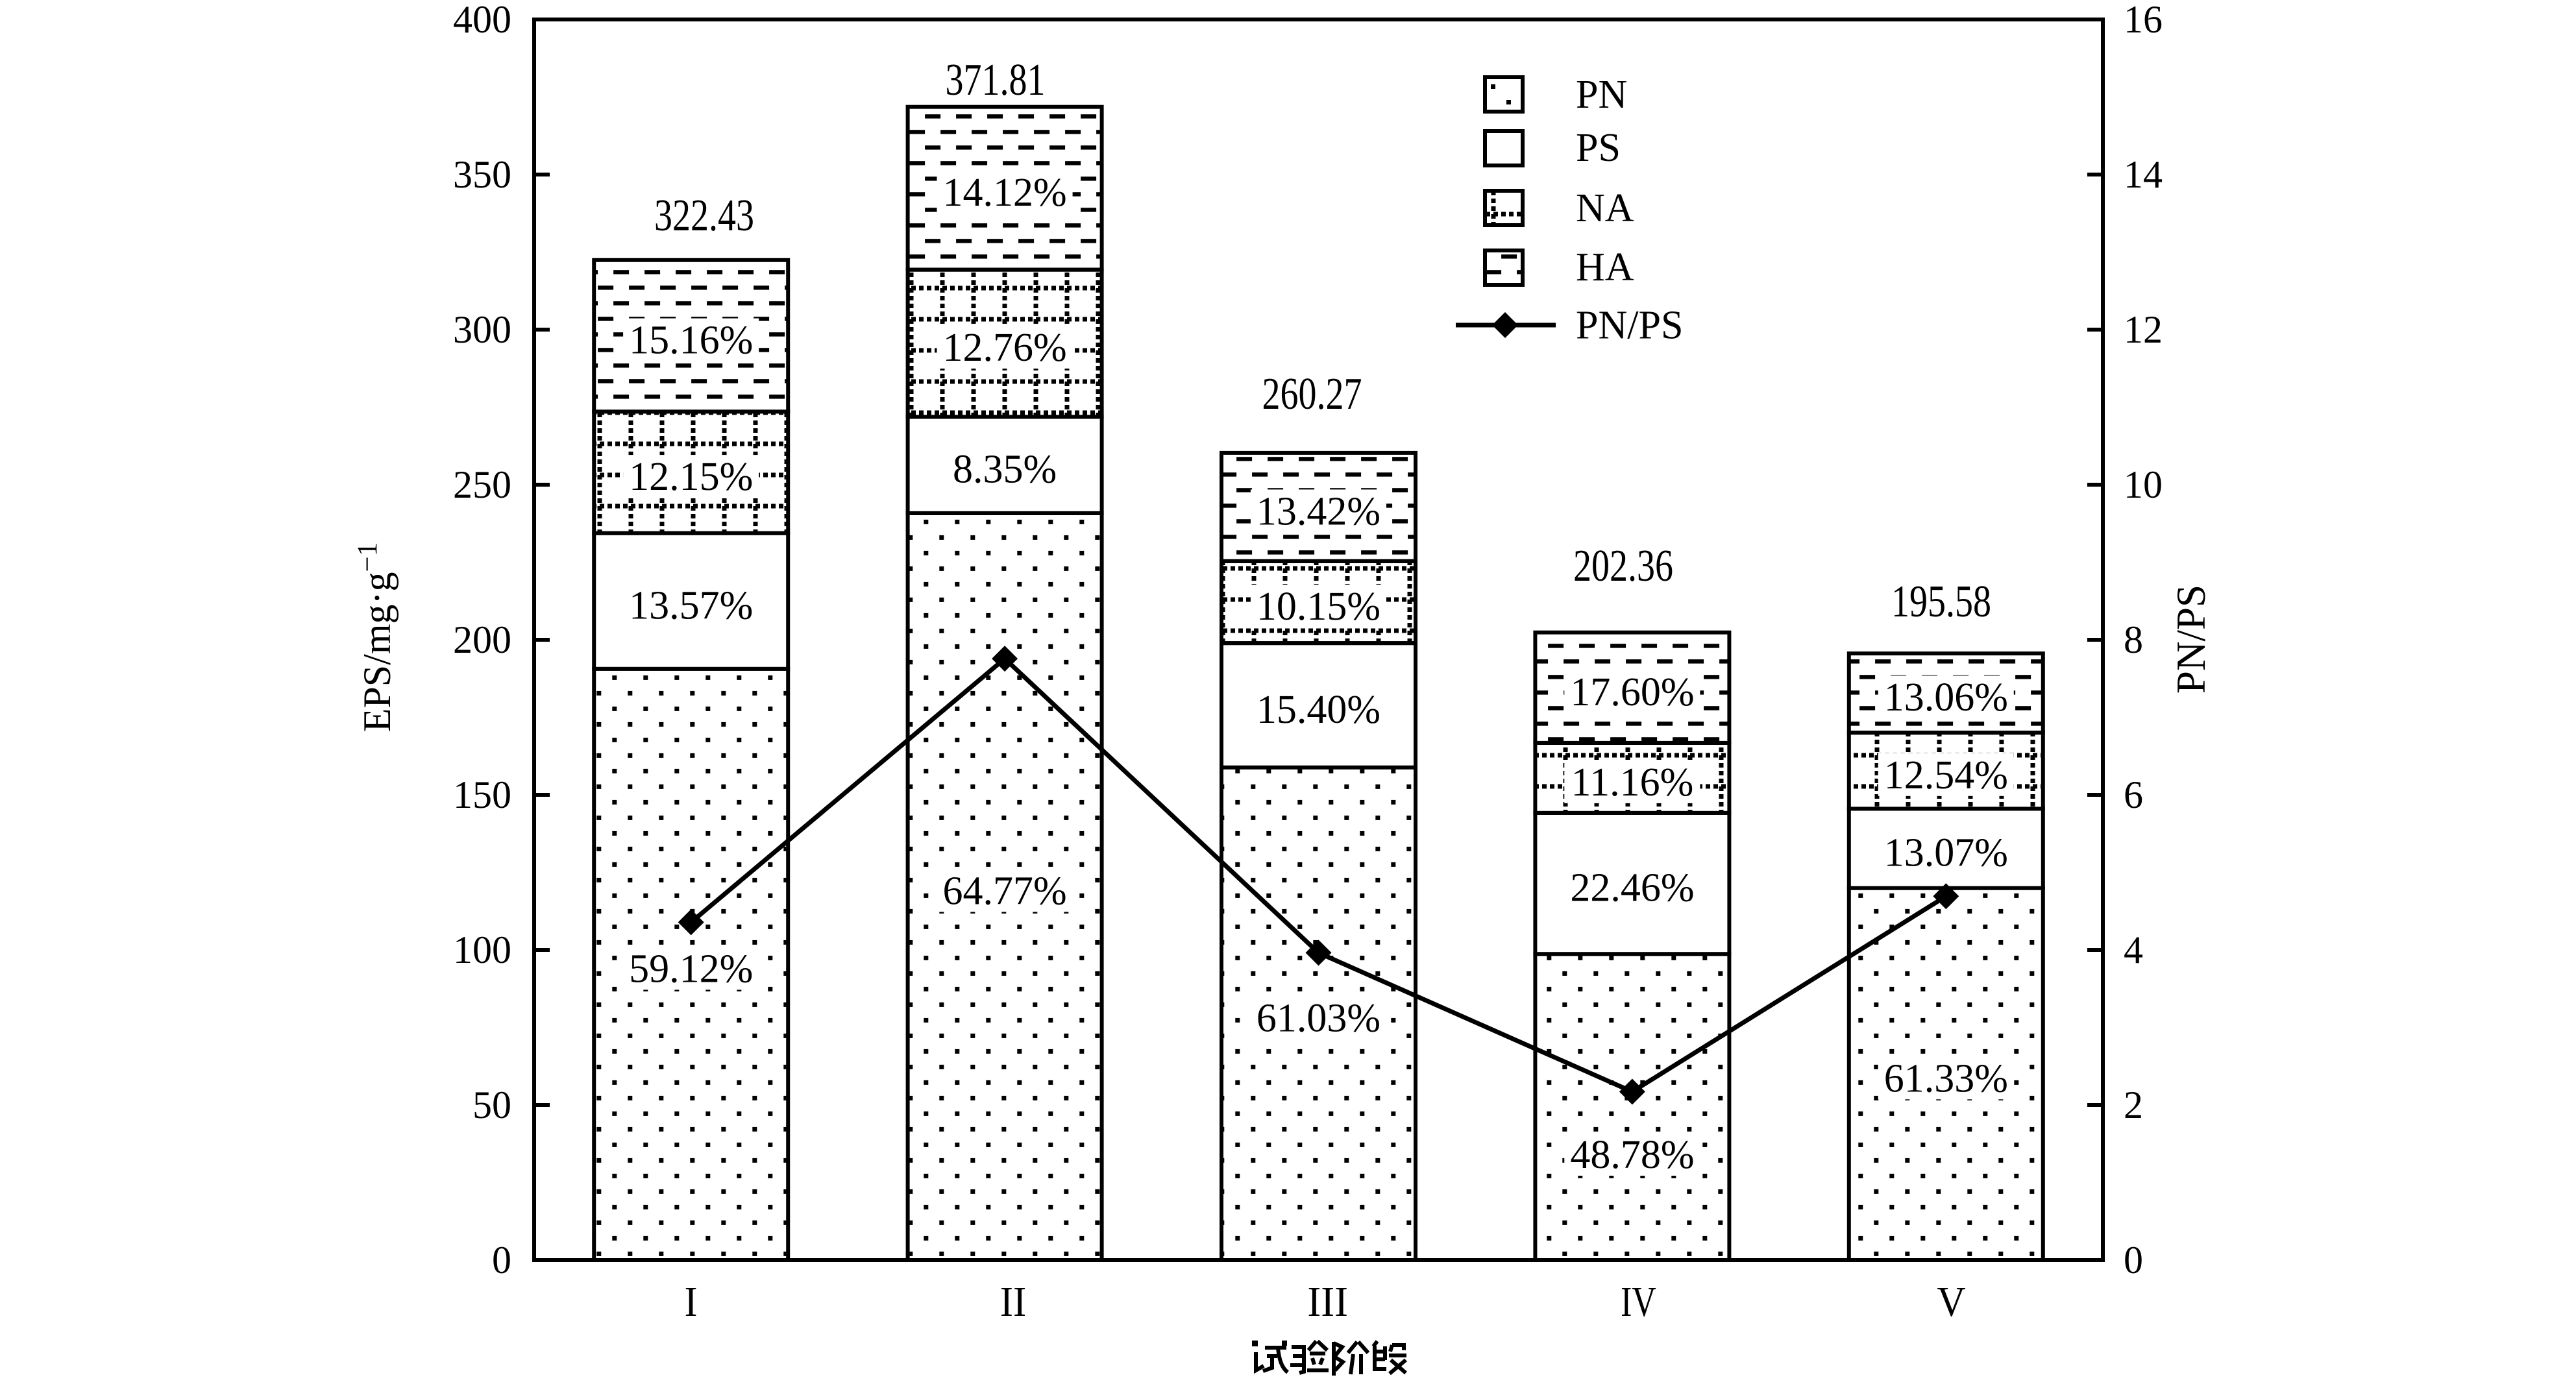 The height and width of the screenshot is (1384, 2576). What do you see at coordinates (691, 1302) in the screenshot?
I see `svg-text: I` at bounding box center [691, 1302].